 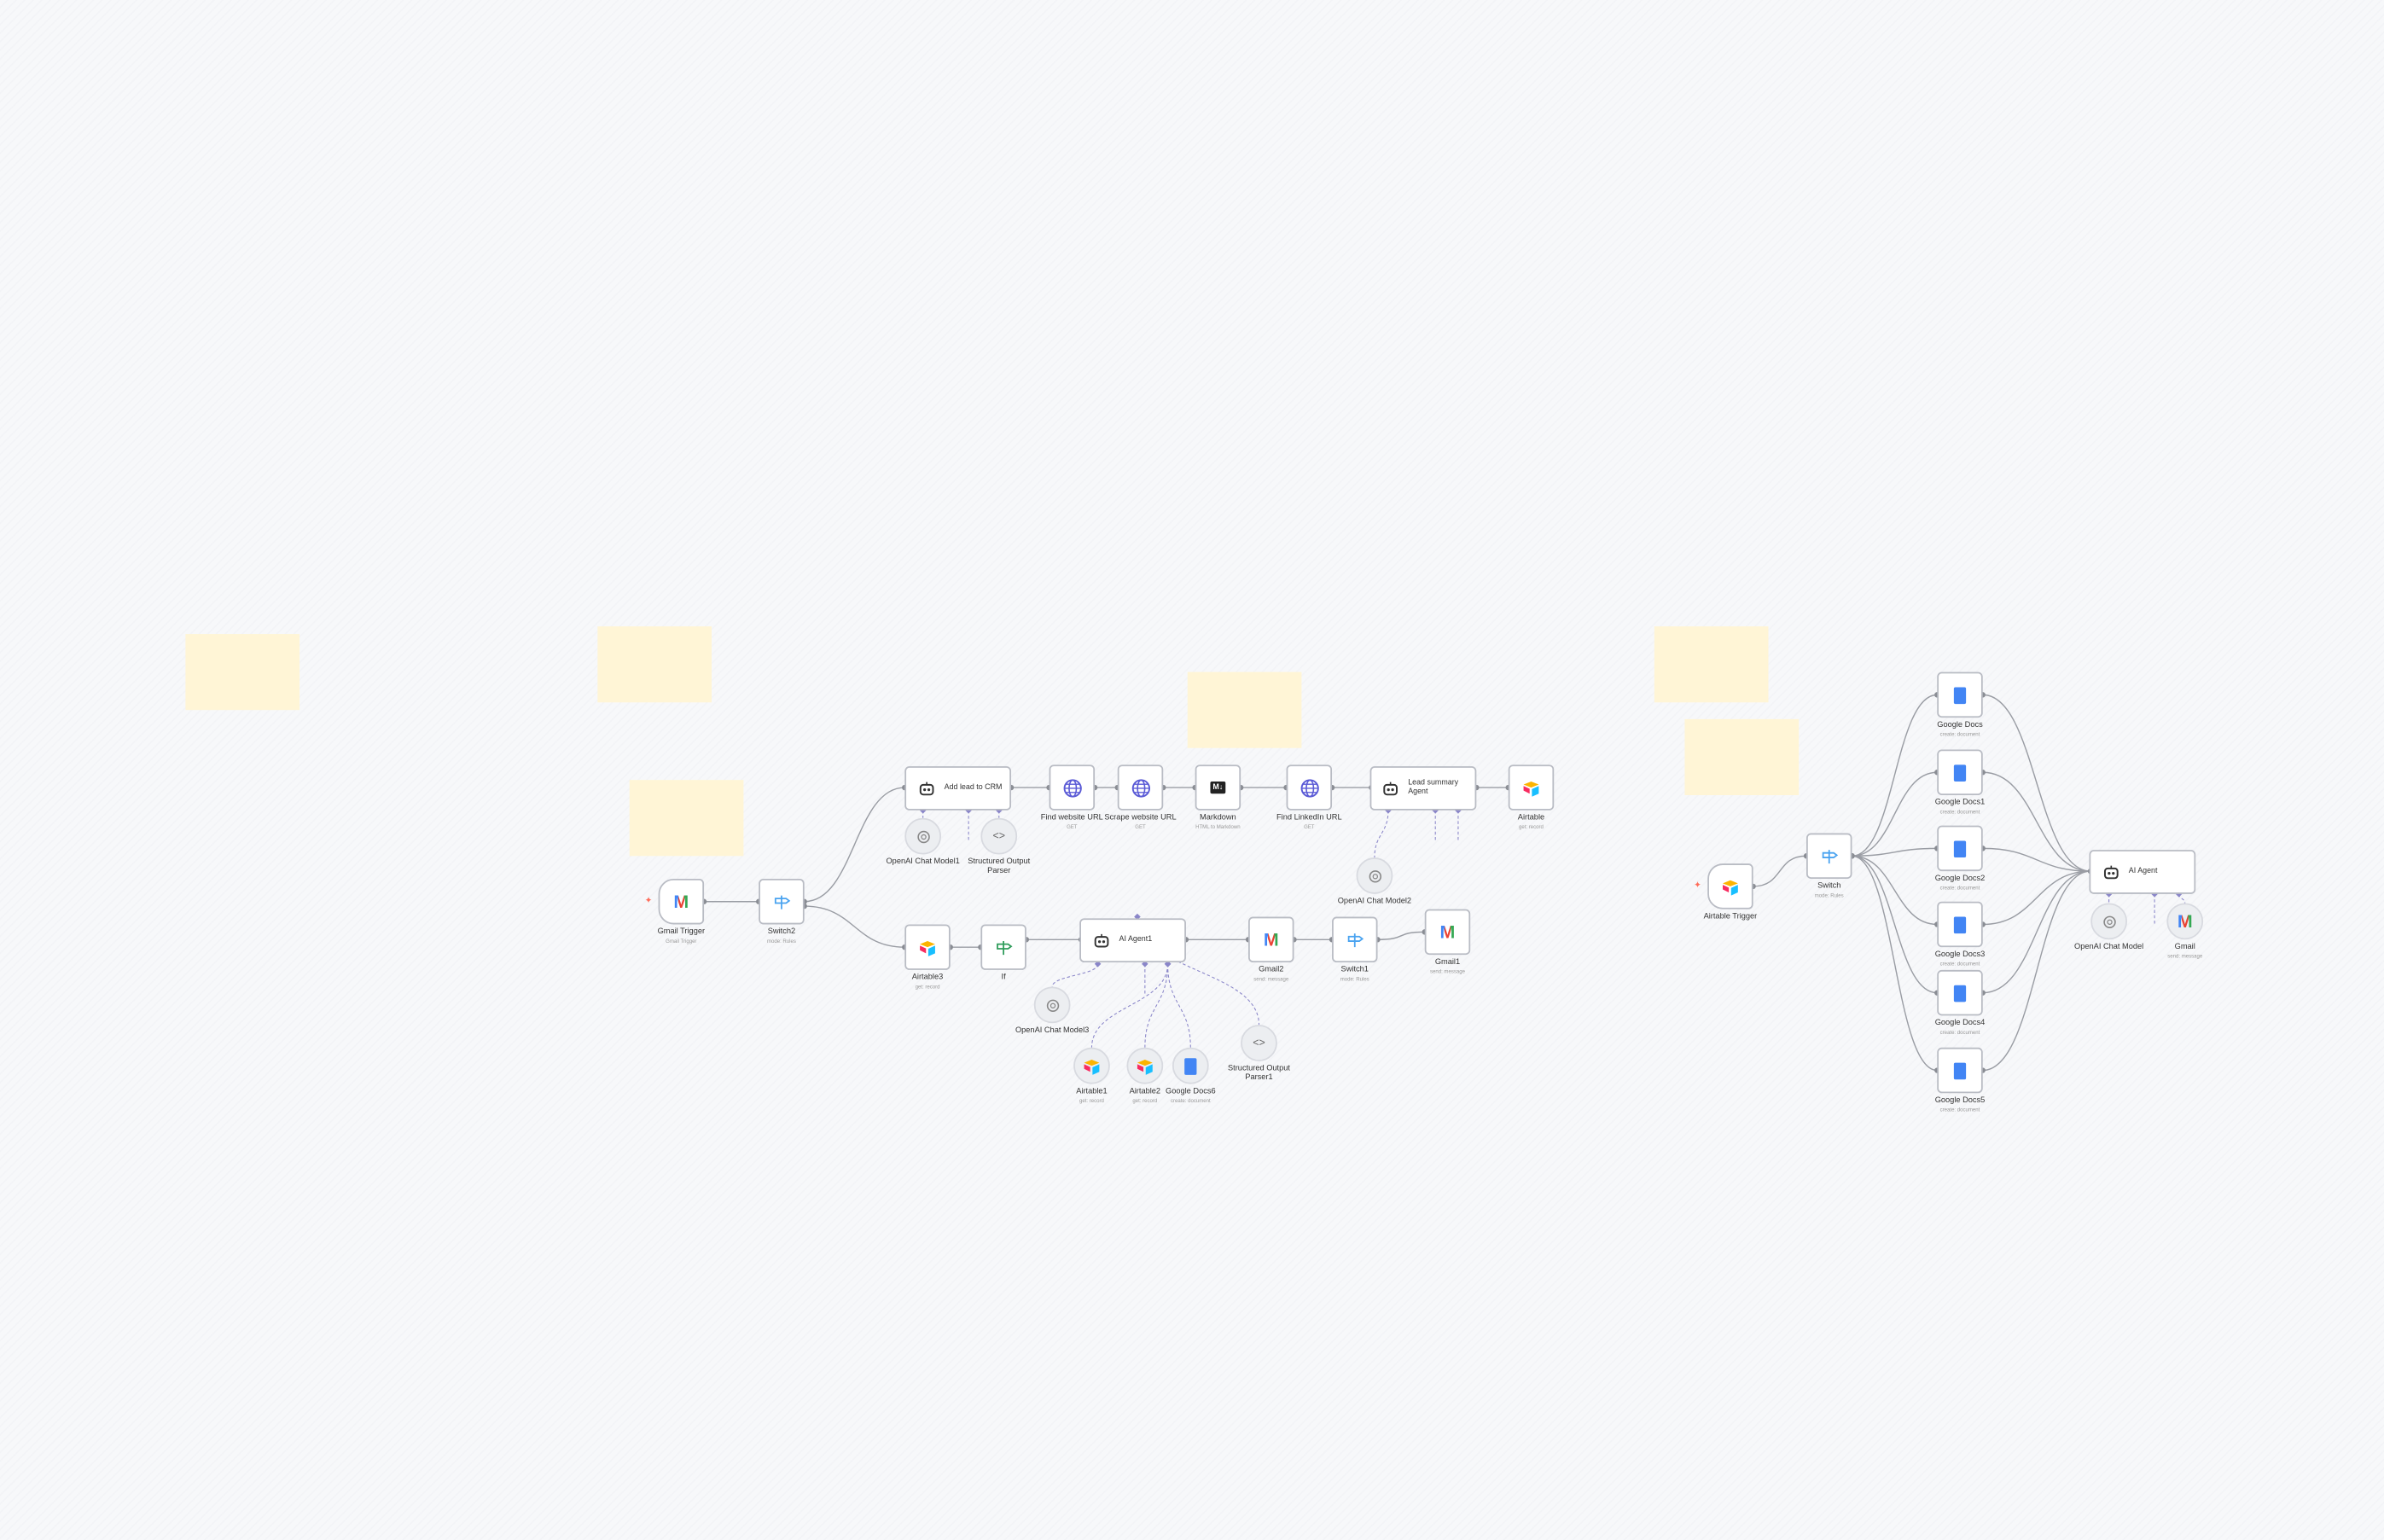 I want to click on node-google-docs, so click(x=1960, y=694).